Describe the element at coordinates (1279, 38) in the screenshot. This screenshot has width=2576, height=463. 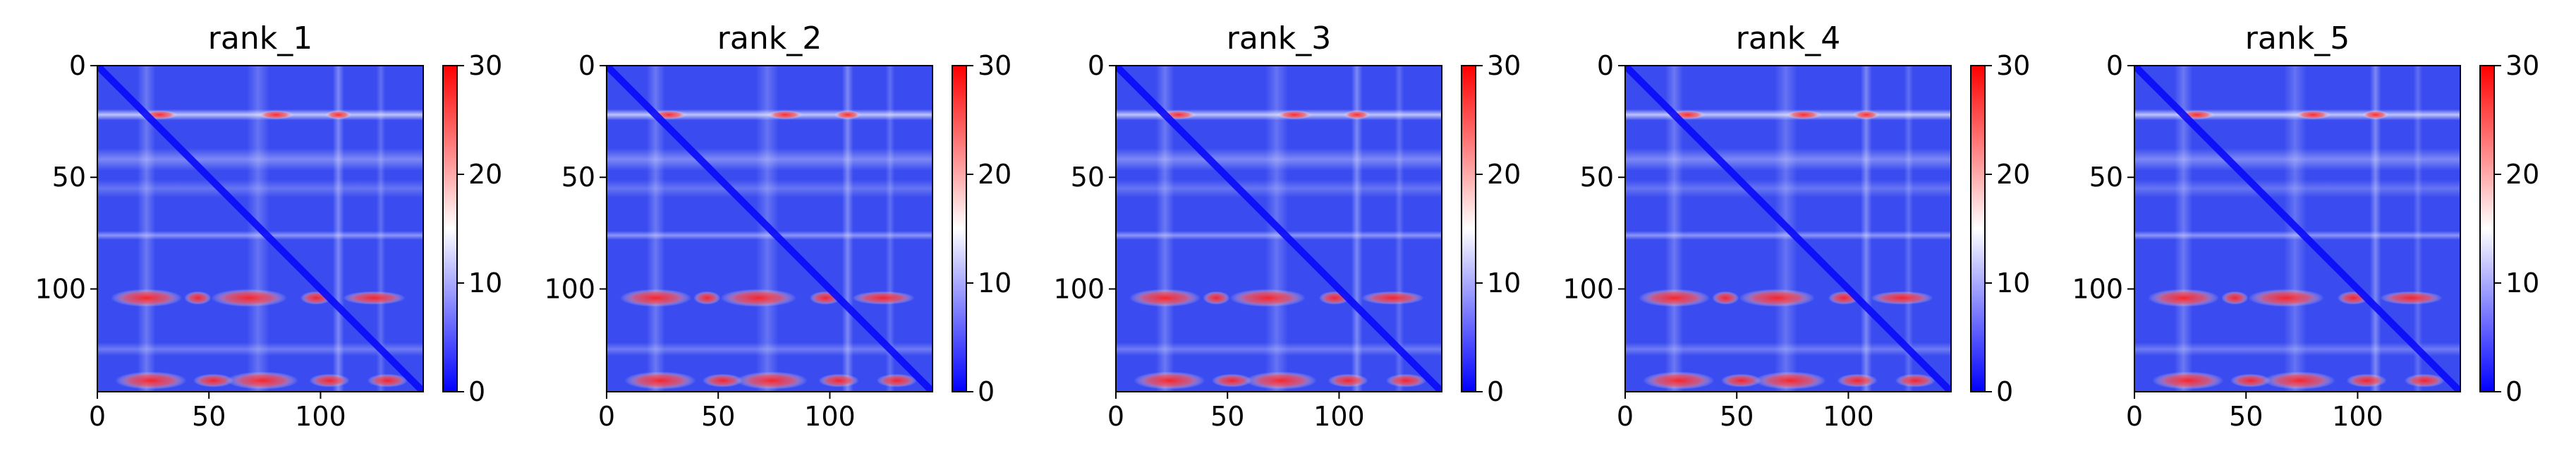
I see `panel-title: rank_3` at that location.